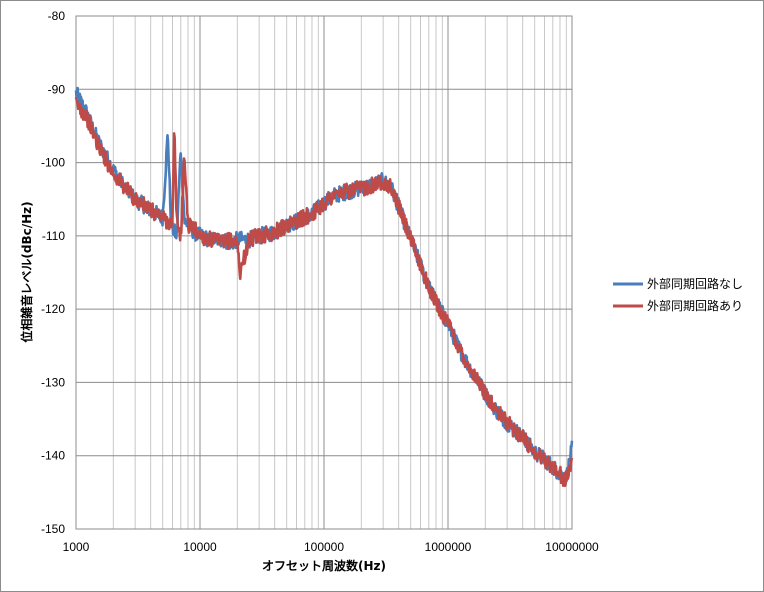 The image size is (764, 592). What do you see at coordinates (324, 547) in the screenshot?
I see `x-tick-label: 100000` at bounding box center [324, 547].